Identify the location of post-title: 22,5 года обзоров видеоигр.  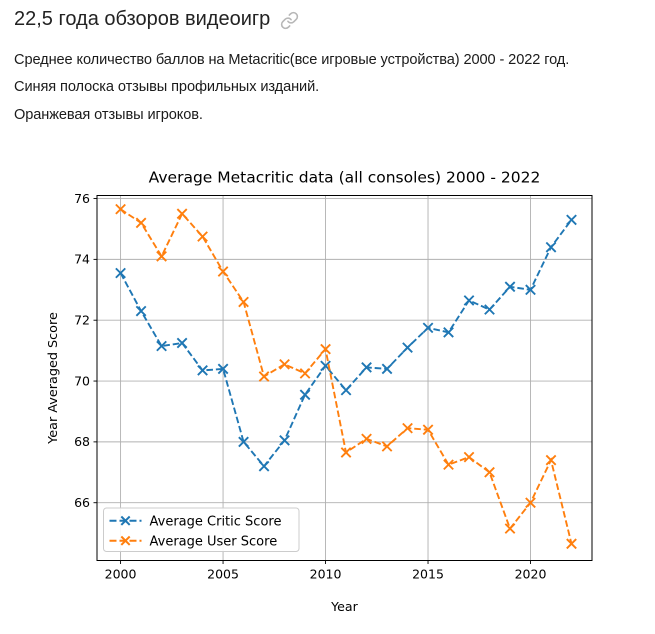
(142, 19).